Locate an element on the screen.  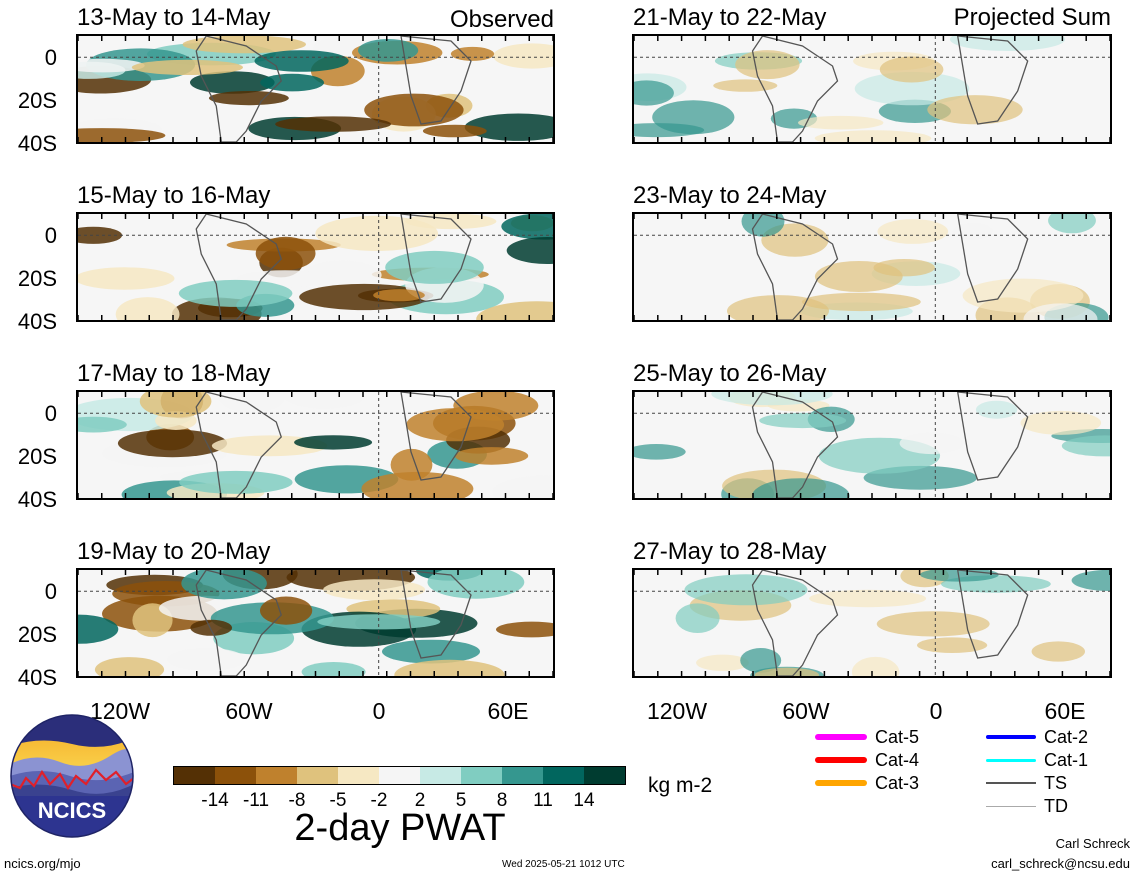
legend-label: TD is located at coordinates (1056, 806).